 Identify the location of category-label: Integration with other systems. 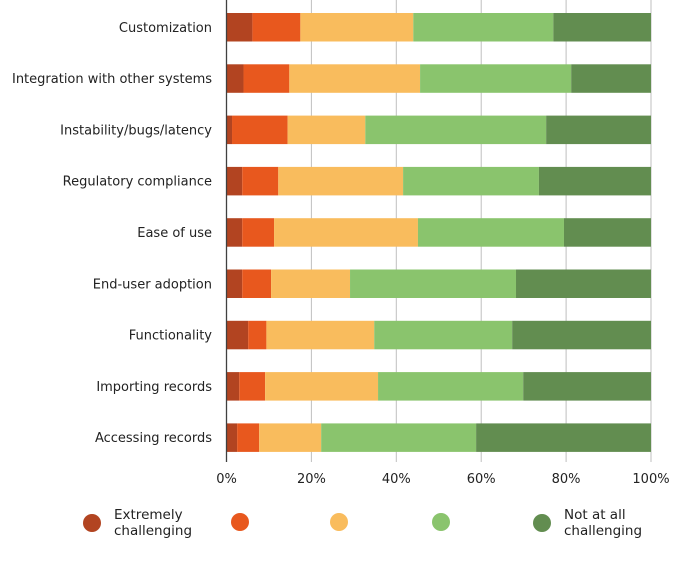
(112, 79).